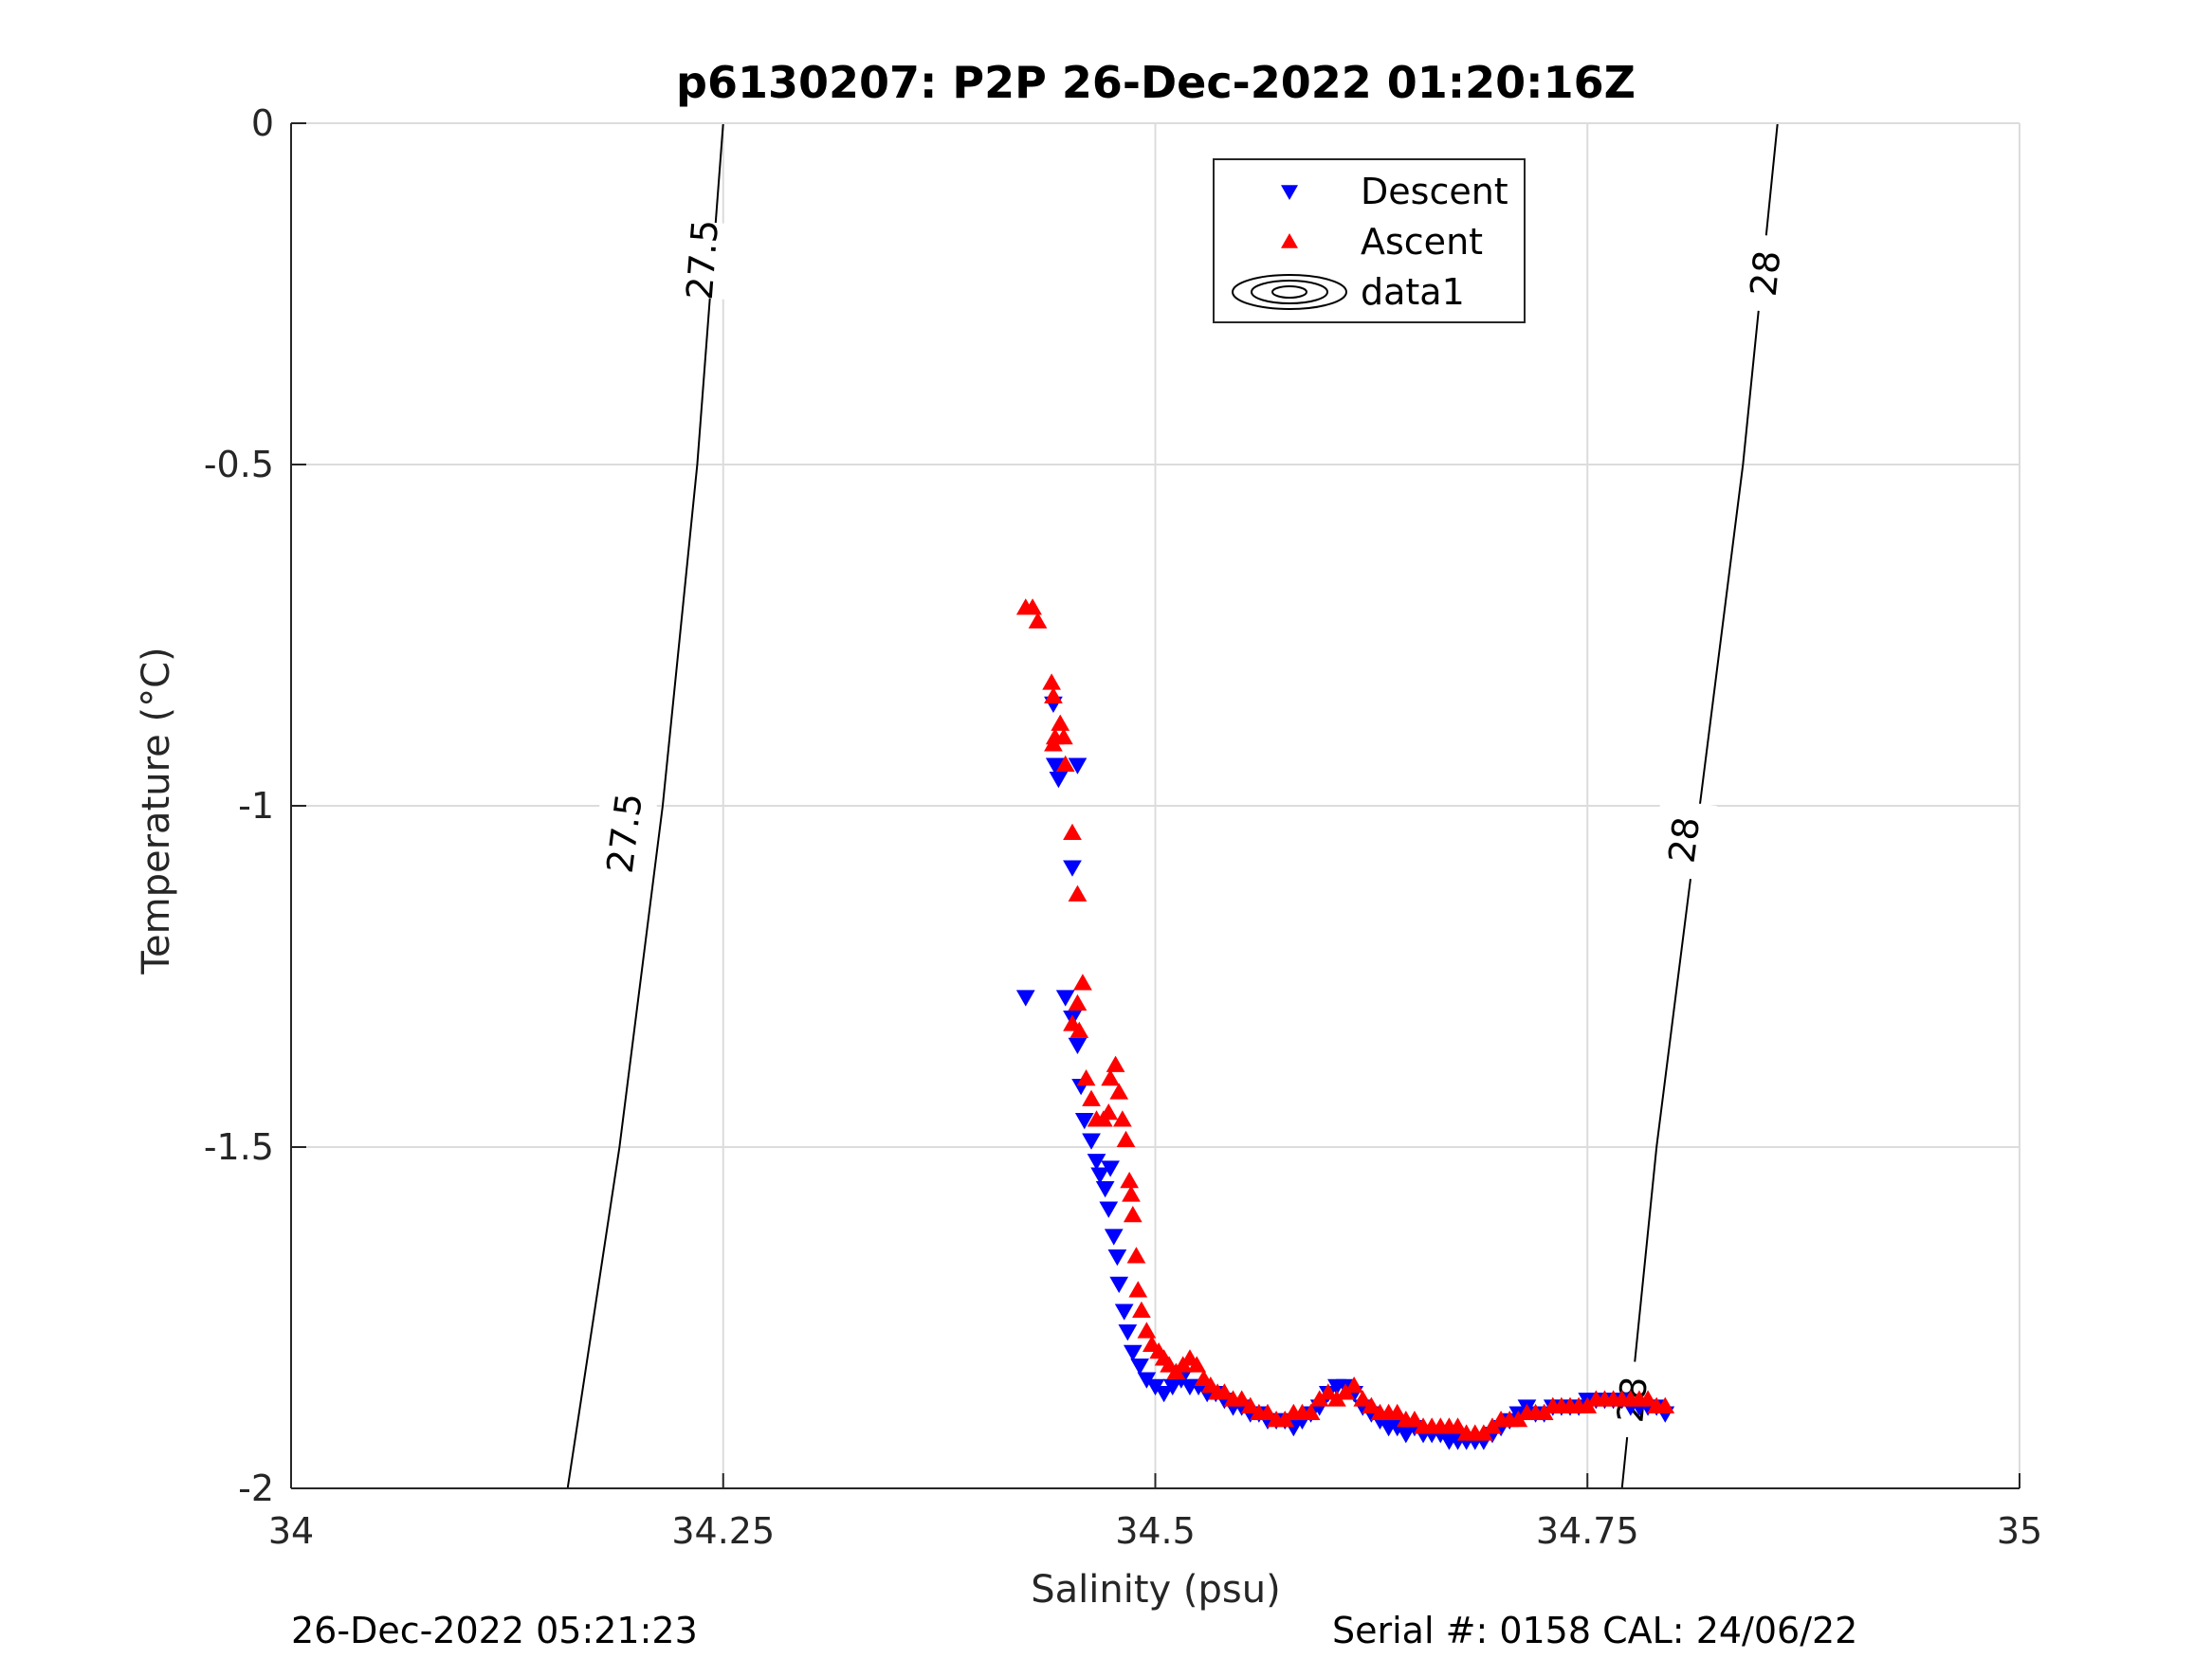 Image resolution: width=2212 pixels, height=1659 pixels. Describe the element at coordinates (1156, 82) in the screenshot. I see `chart-title: p6130207: P2P 26-Dec-2022 01:20:16Z` at that location.